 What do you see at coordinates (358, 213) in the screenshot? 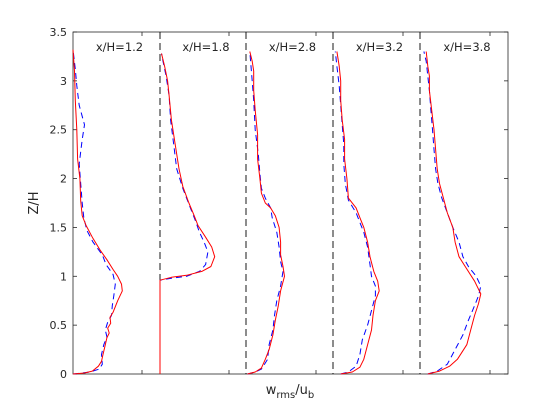
I see `panel-4-solid-curve` at bounding box center [358, 213].